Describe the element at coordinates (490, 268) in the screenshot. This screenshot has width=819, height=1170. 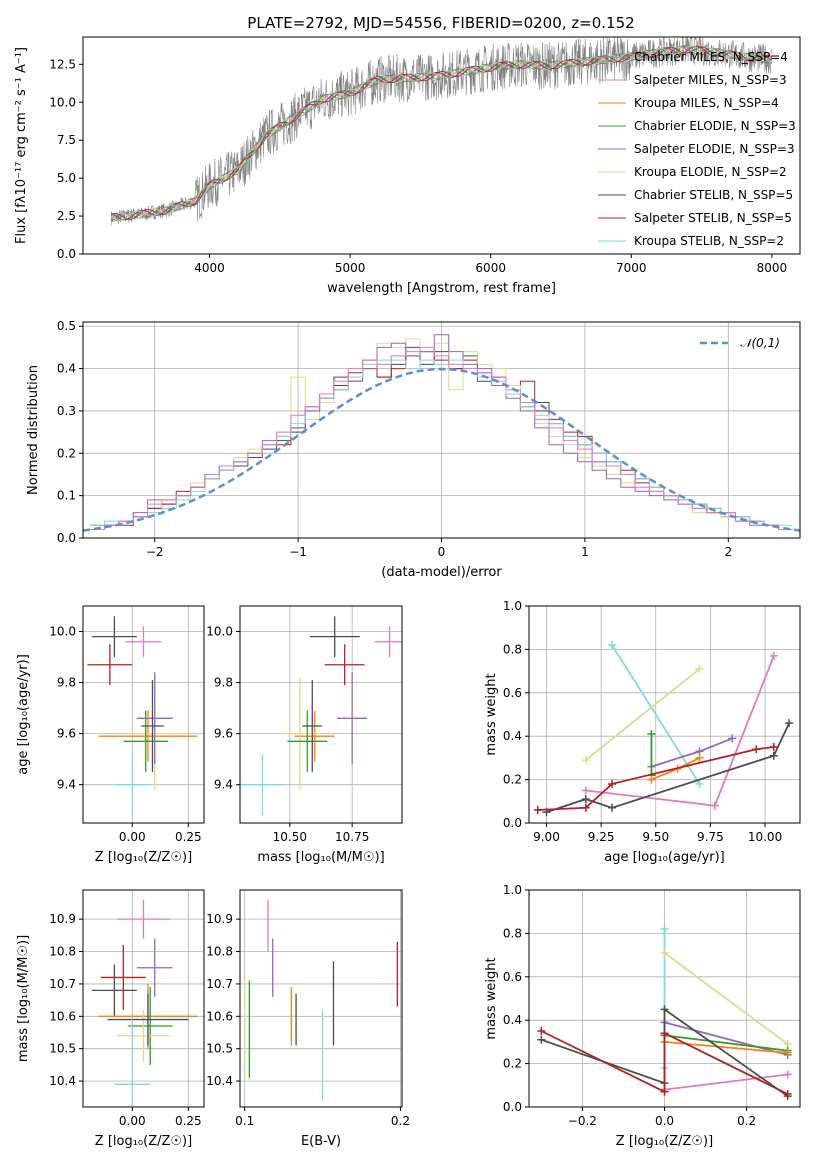
I see `x-tick-label: 6000` at that location.